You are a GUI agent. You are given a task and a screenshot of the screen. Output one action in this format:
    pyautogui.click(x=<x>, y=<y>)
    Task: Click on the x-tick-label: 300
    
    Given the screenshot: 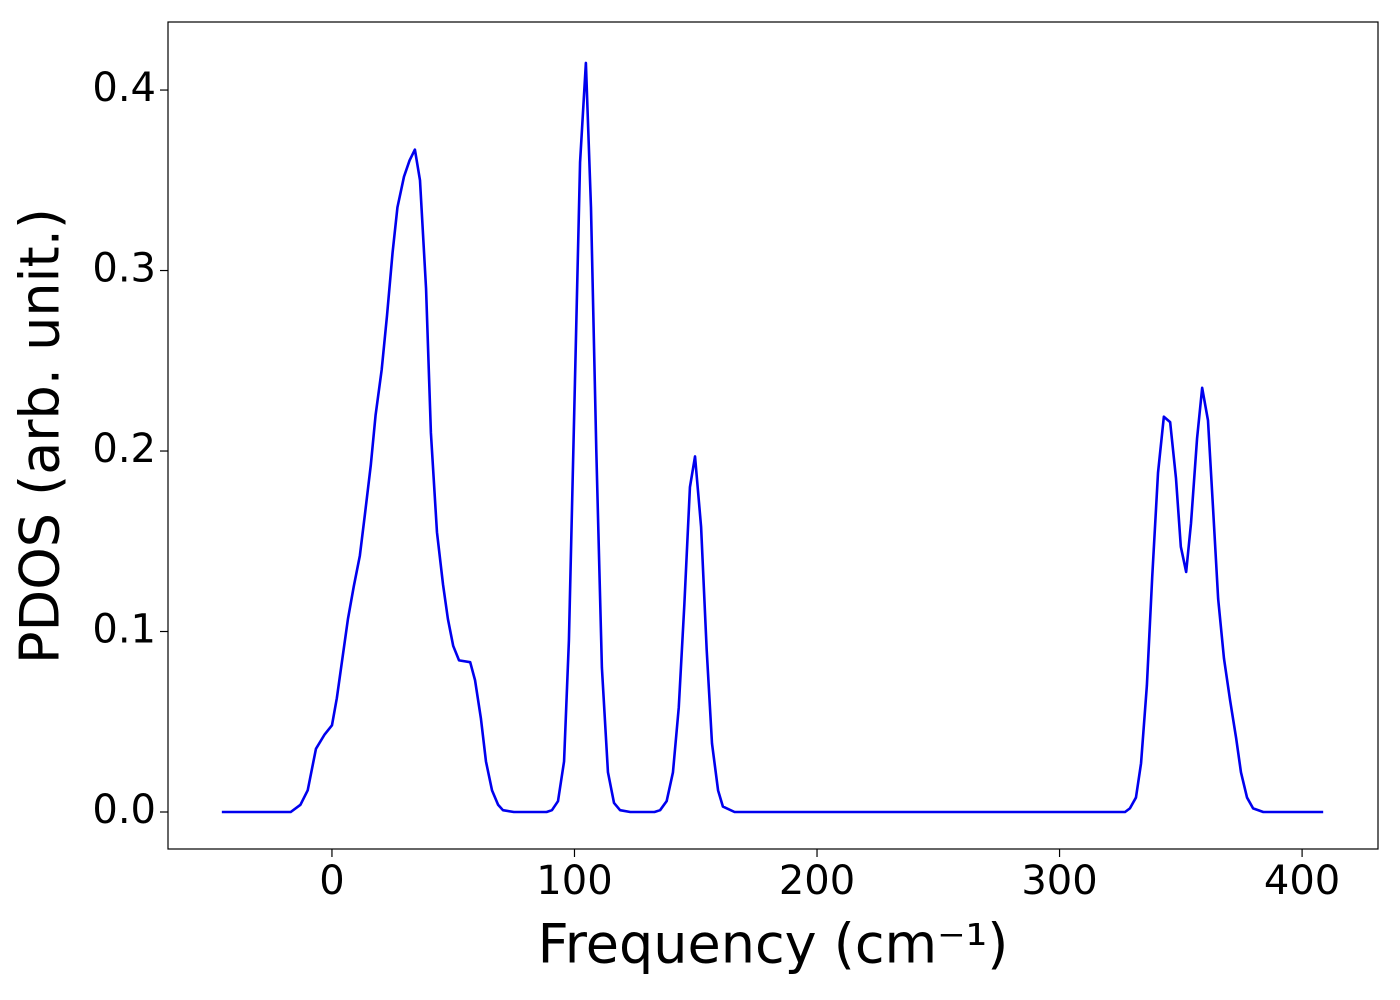 What is the action you would take?
    pyautogui.click(x=1059, y=881)
    